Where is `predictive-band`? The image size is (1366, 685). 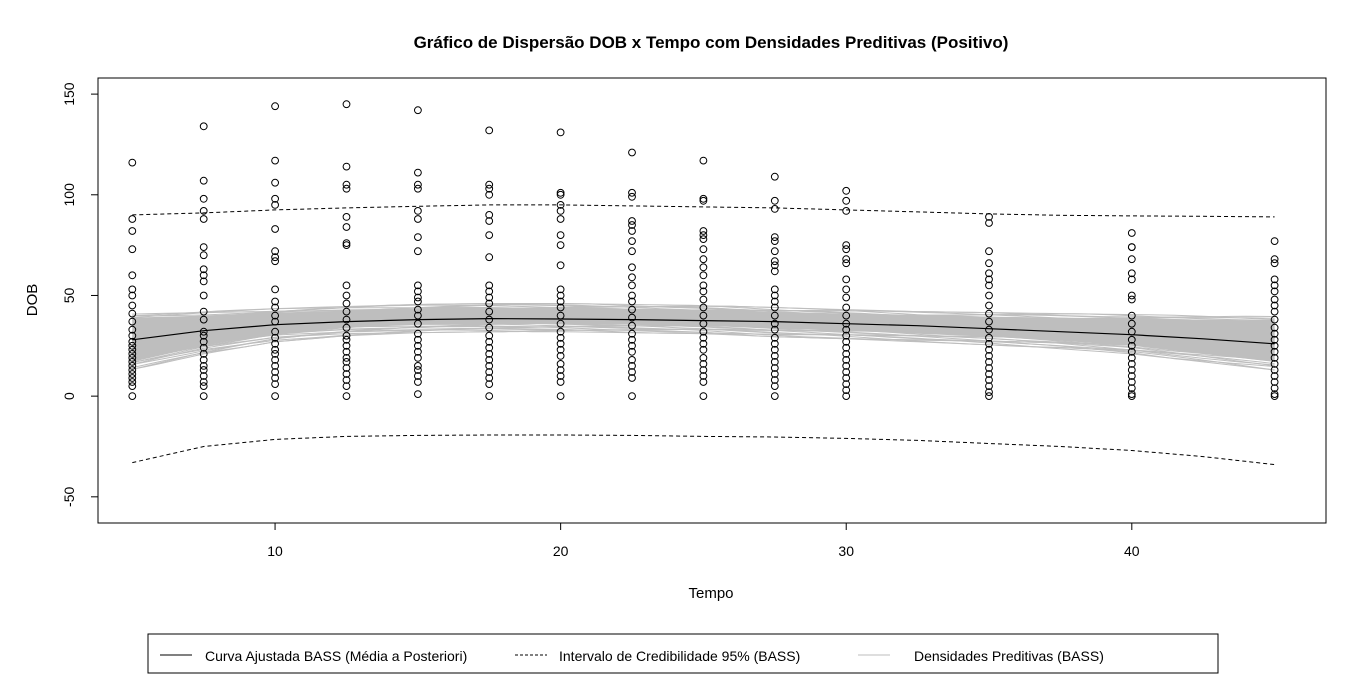
predictive-band is located at coordinates (703, 334).